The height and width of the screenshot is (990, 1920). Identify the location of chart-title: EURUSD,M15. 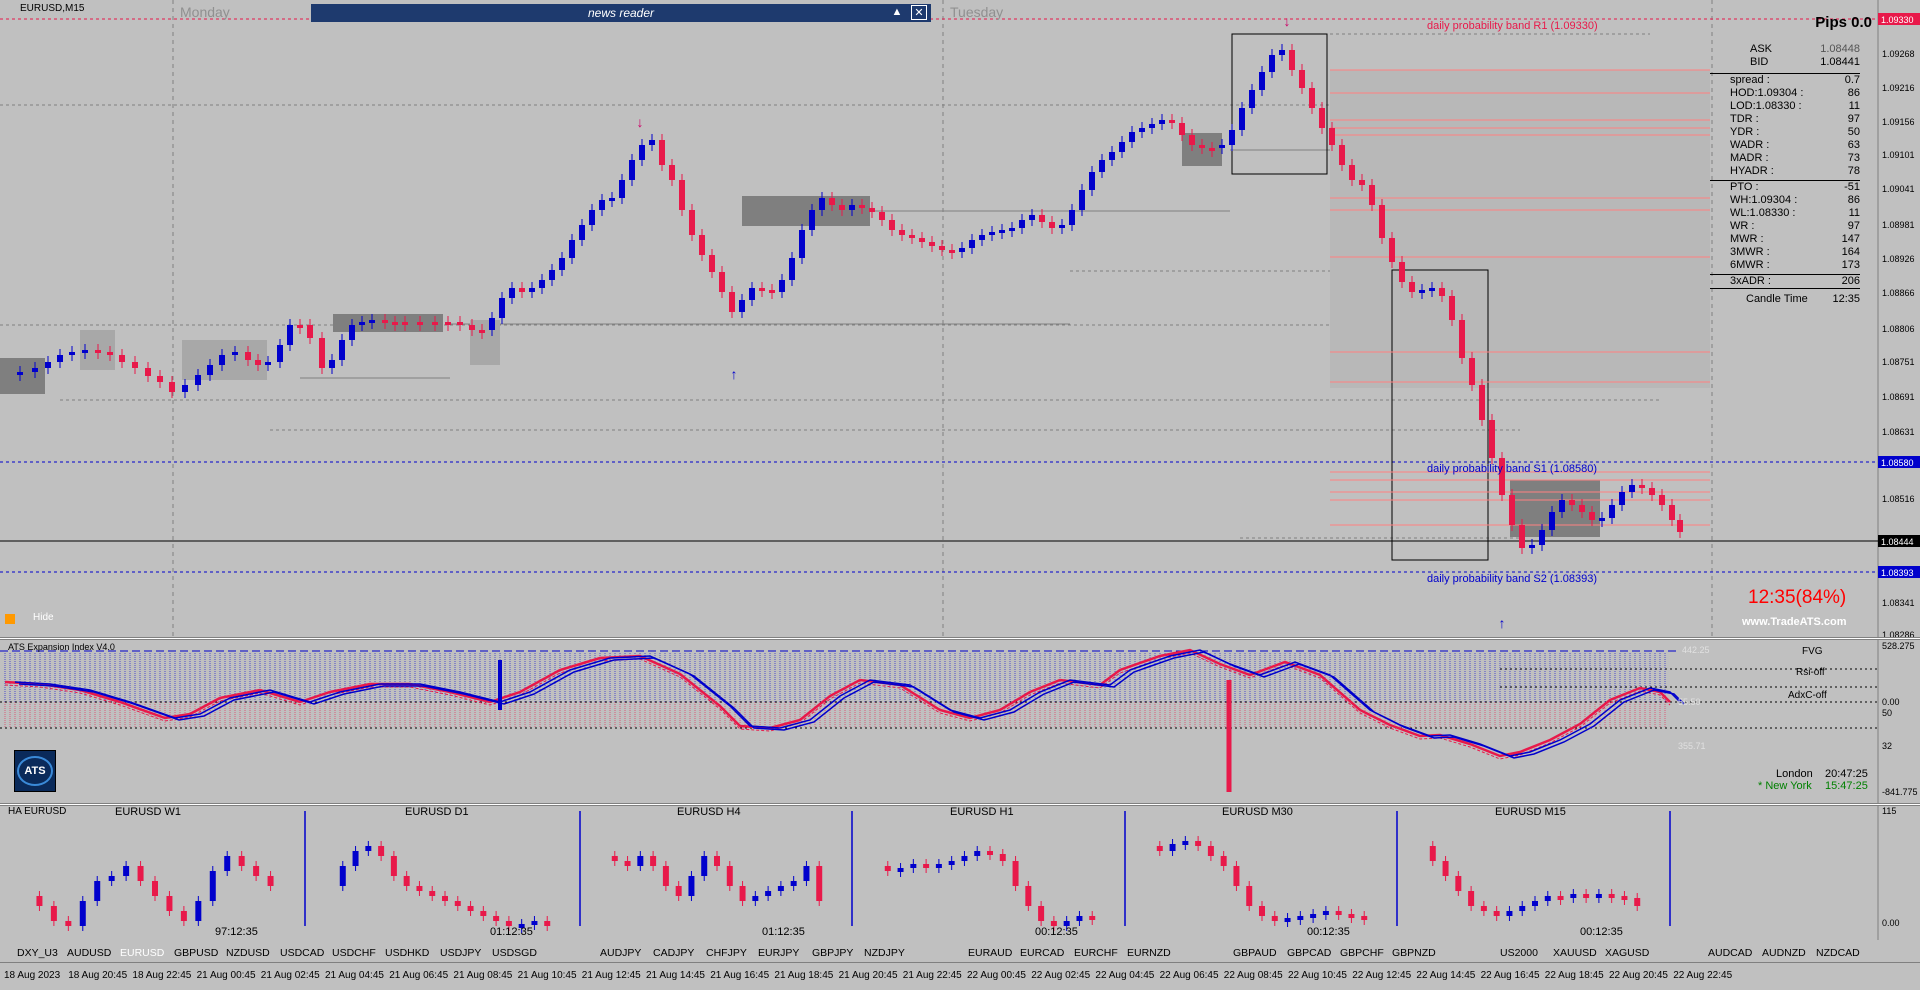
(52, 8).